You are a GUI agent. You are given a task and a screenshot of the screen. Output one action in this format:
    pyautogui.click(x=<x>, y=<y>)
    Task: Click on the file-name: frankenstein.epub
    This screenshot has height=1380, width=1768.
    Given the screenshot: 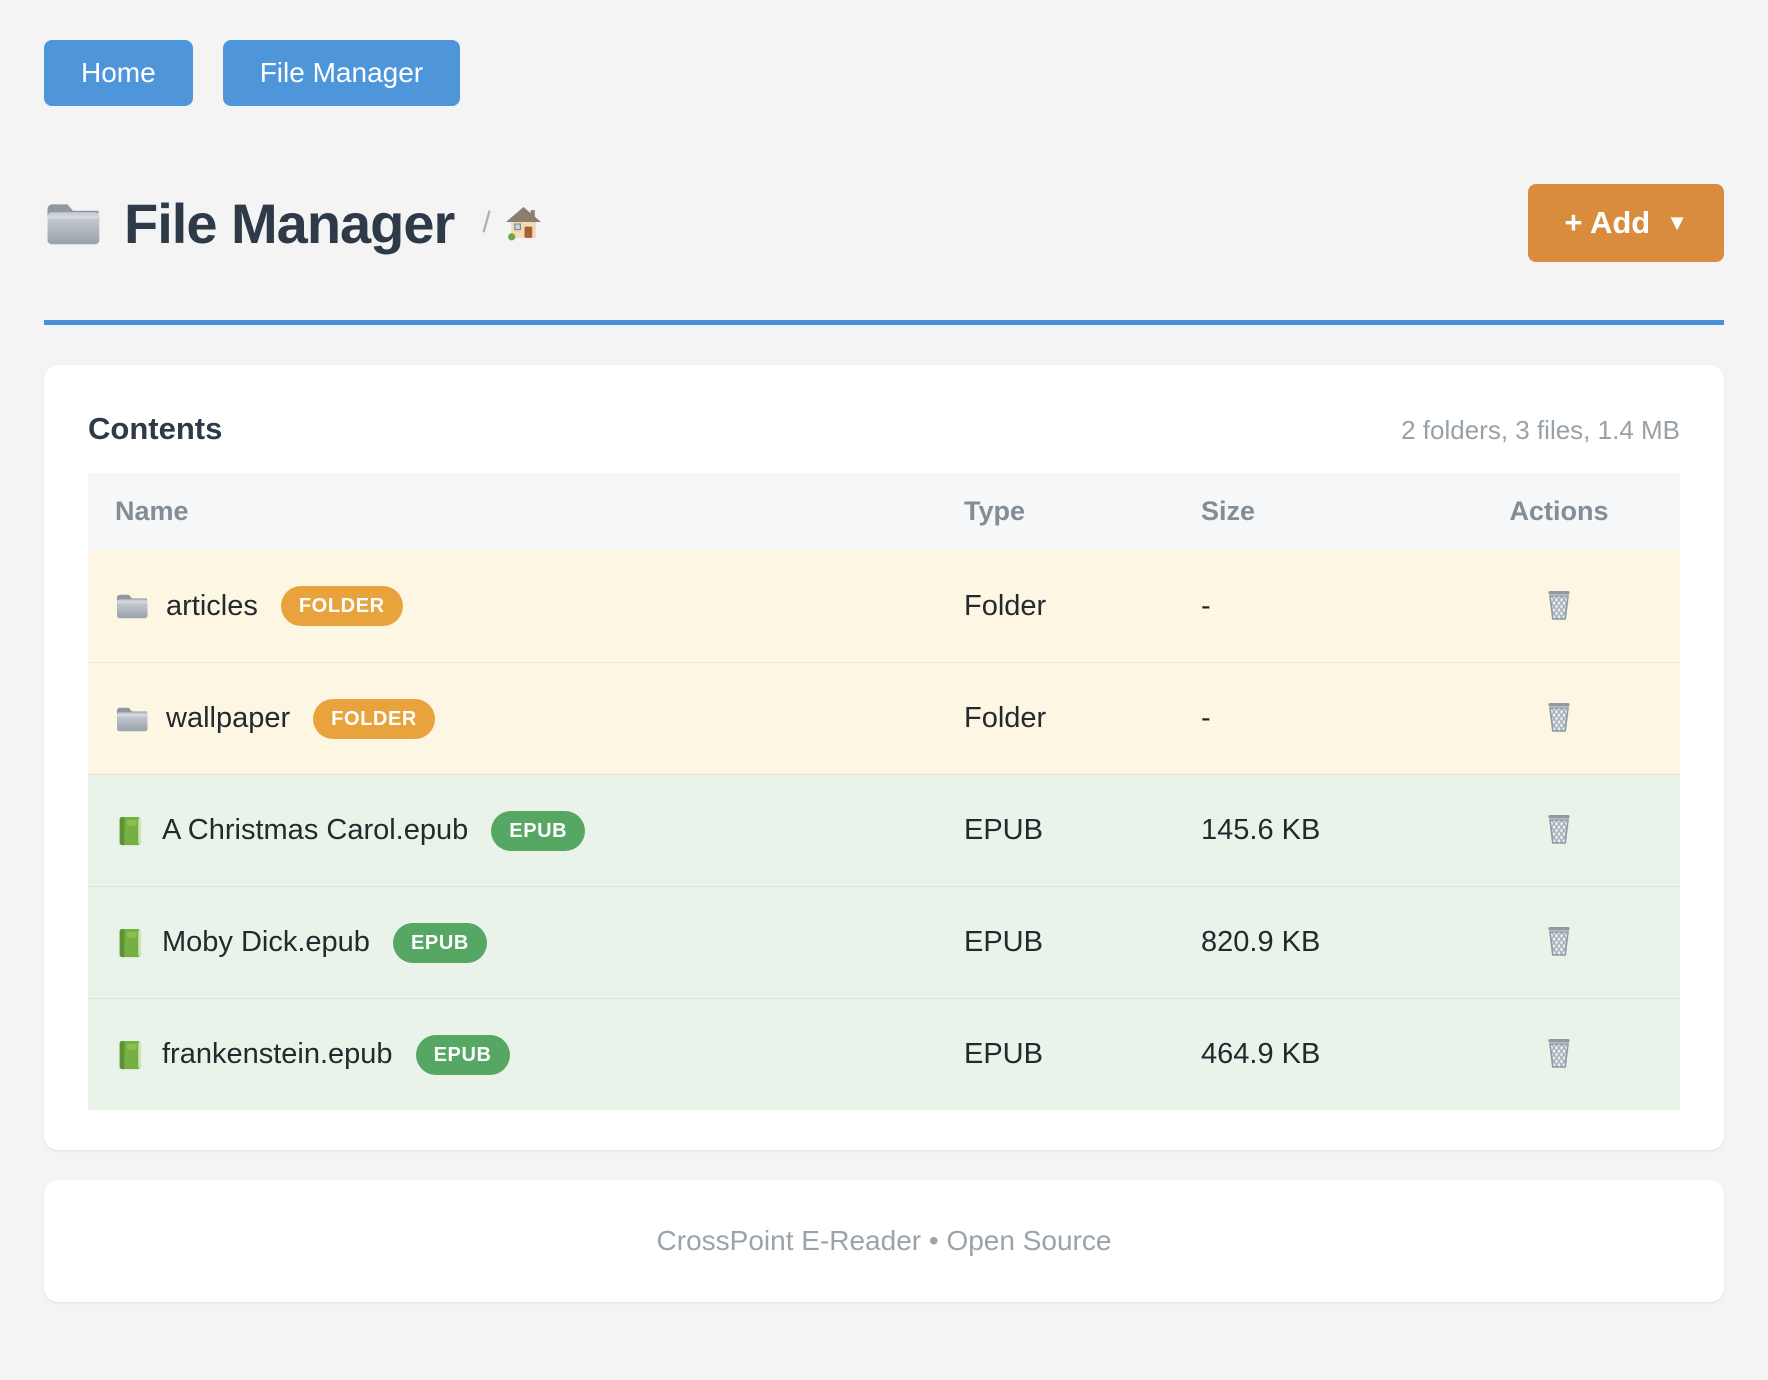 What is the action you would take?
    pyautogui.click(x=277, y=1054)
    